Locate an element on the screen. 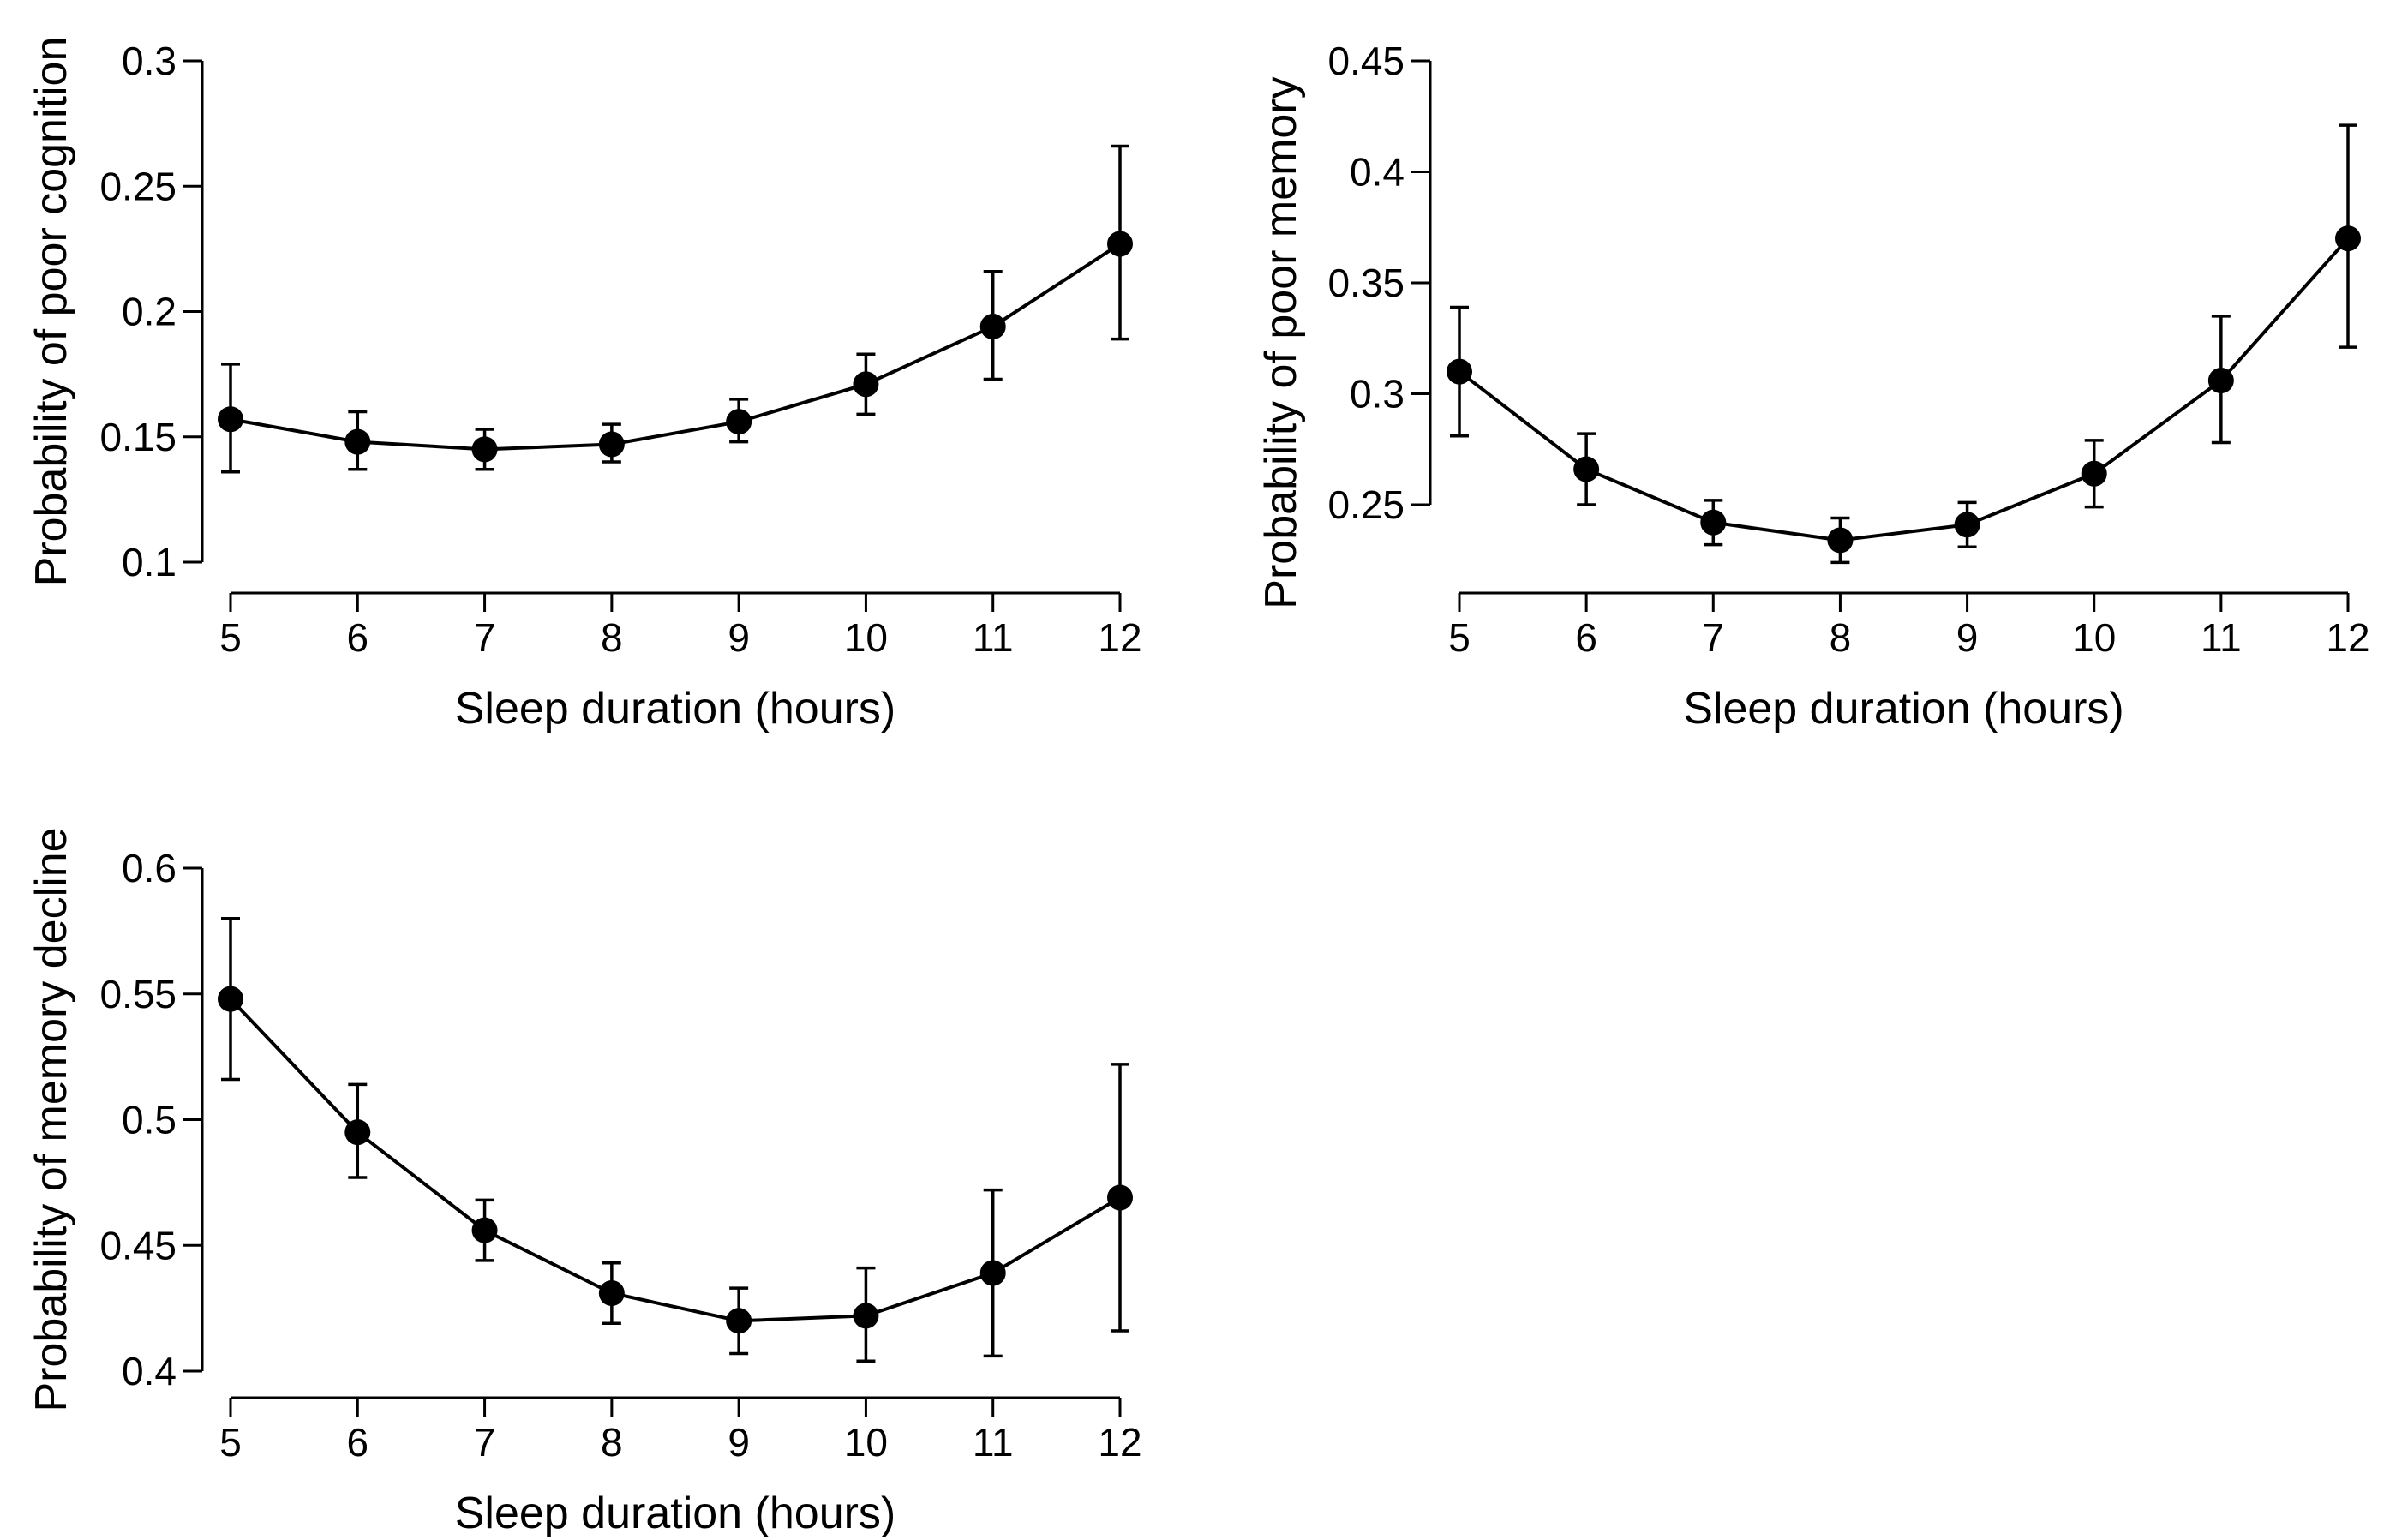 This screenshot has height=1540, width=2384. y-tick-label: 0.15 is located at coordinates (138, 437).